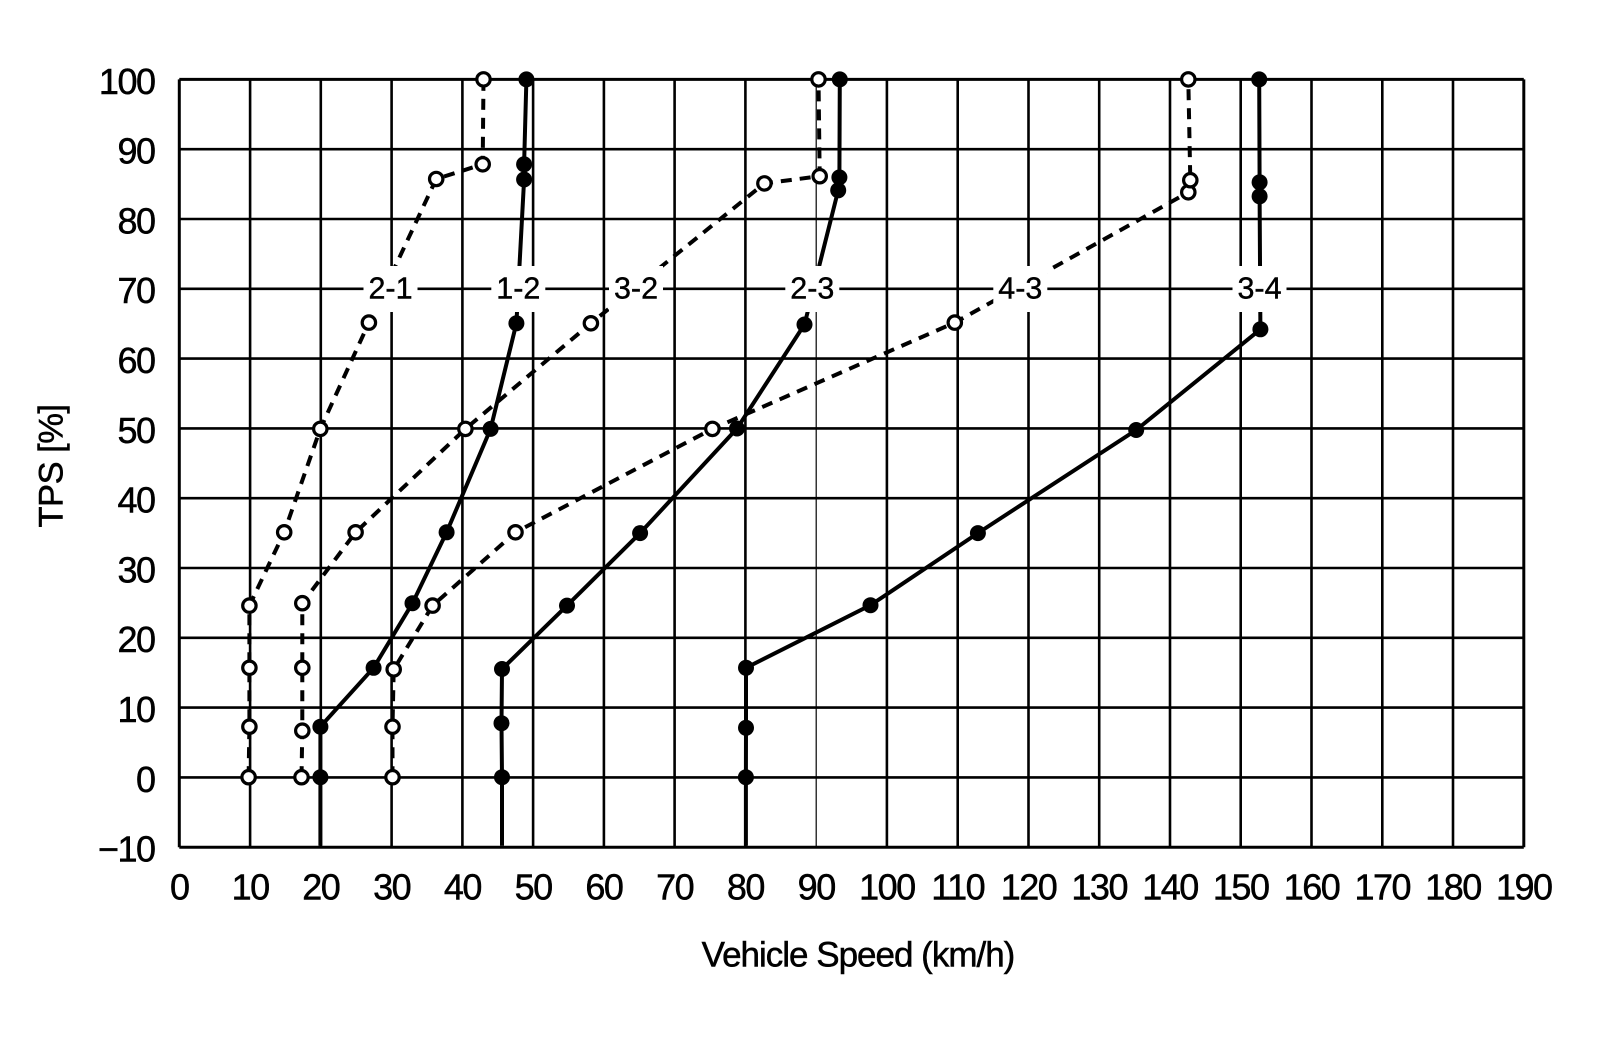  Describe the element at coordinates (52, 465) in the screenshot. I see `svg-text: TPS [%]` at that location.